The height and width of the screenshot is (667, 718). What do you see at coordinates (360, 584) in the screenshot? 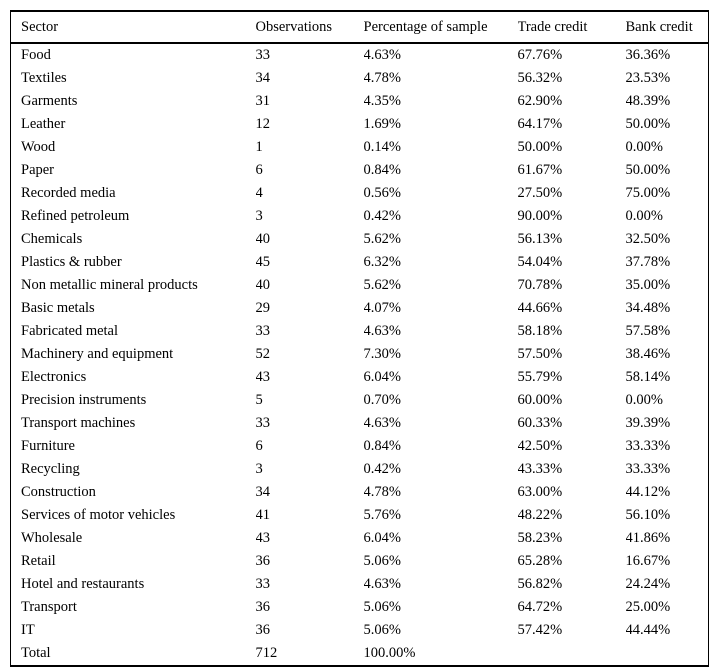
I see `table-row: Hotel and restaurants 33 4.63% 56.82% 24.24%` at bounding box center [360, 584].